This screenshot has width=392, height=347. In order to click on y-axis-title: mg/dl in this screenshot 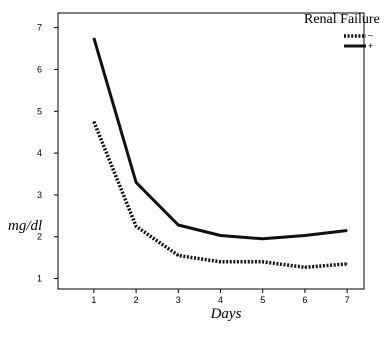, I will do `click(25, 226)`.